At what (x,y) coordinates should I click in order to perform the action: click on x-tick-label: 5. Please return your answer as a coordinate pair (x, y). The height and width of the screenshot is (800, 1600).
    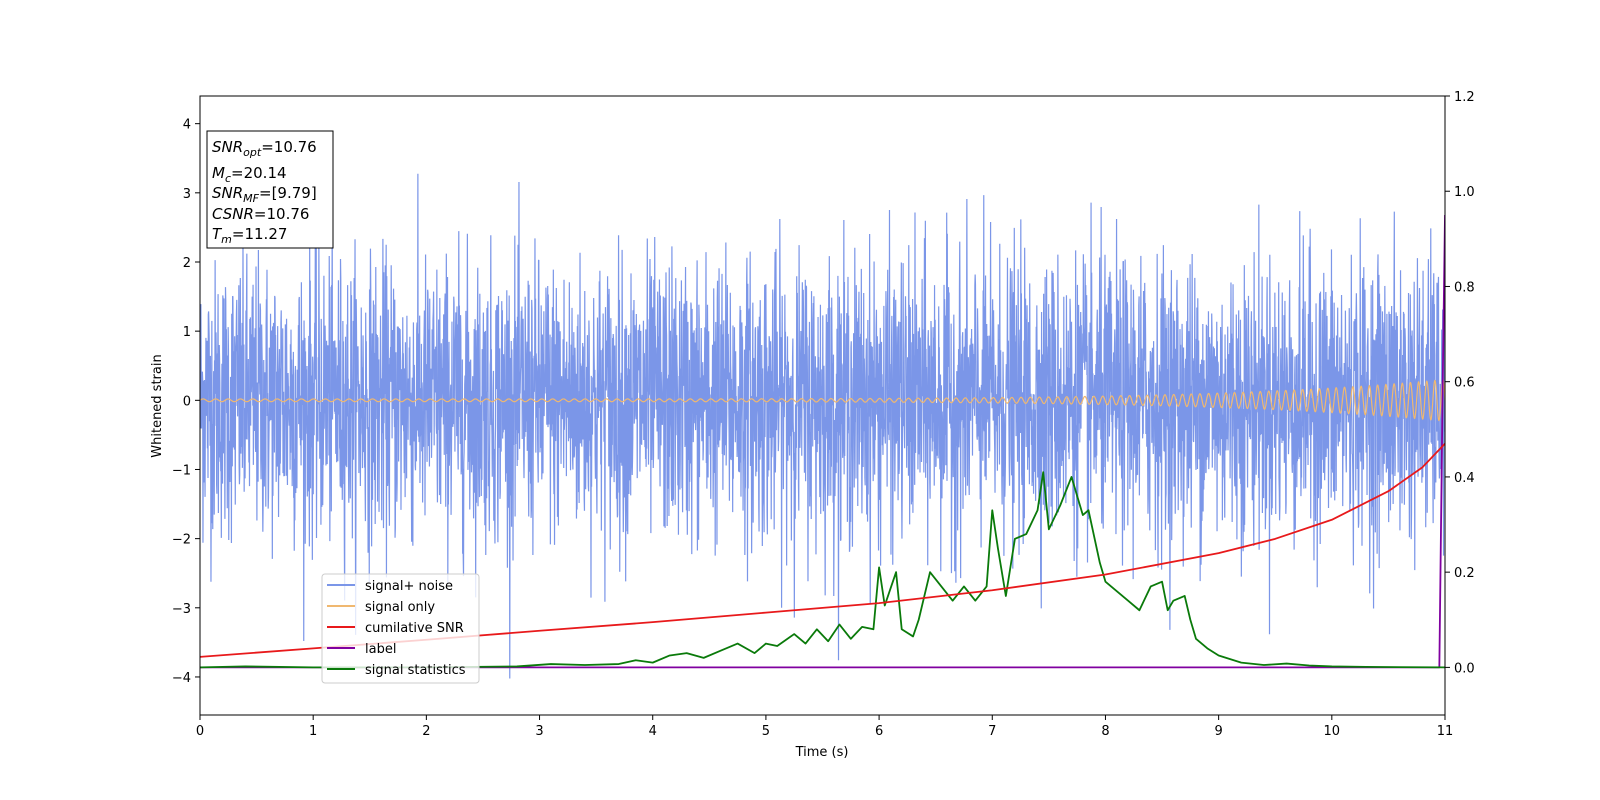
    Looking at the image, I should click on (766, 731).